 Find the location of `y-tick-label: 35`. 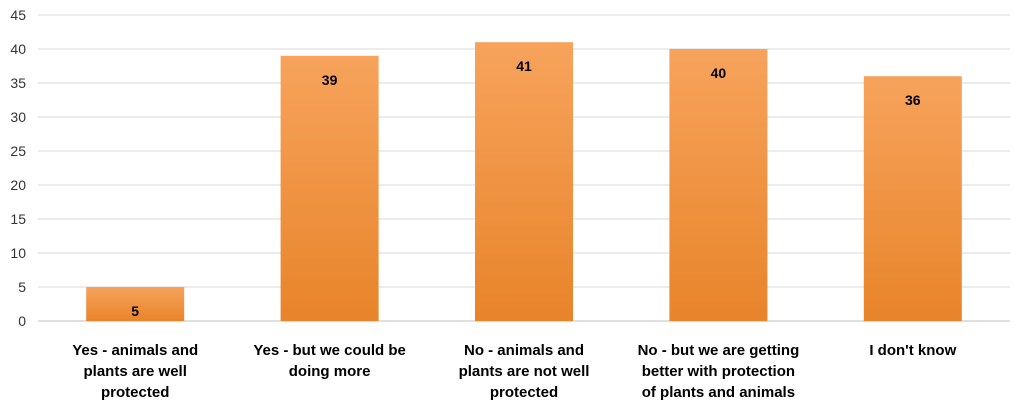

y-tick-label: 35 is located at coordinates (18, 83).